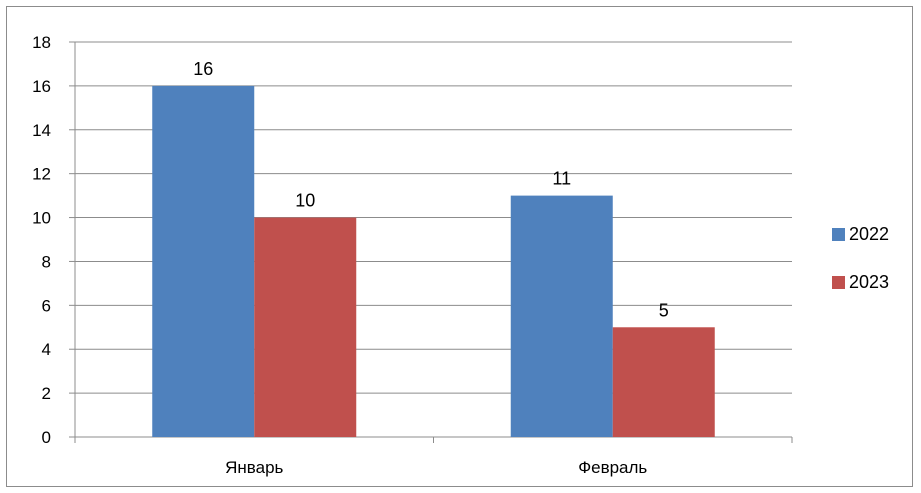  What do you see at coordinates (41, 42) in the screenshot?
I see `y-tick-label: 18` at bounding box center [41, 42].